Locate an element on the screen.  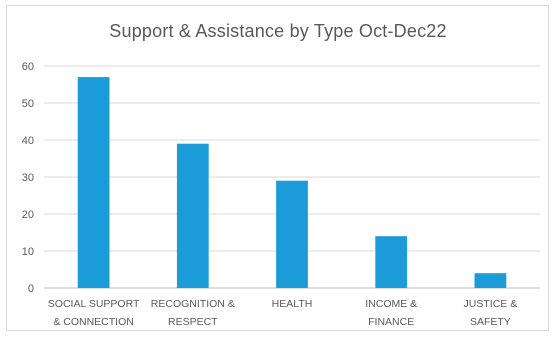
y-tick-label: 10 is located at coordinates (28, 252).